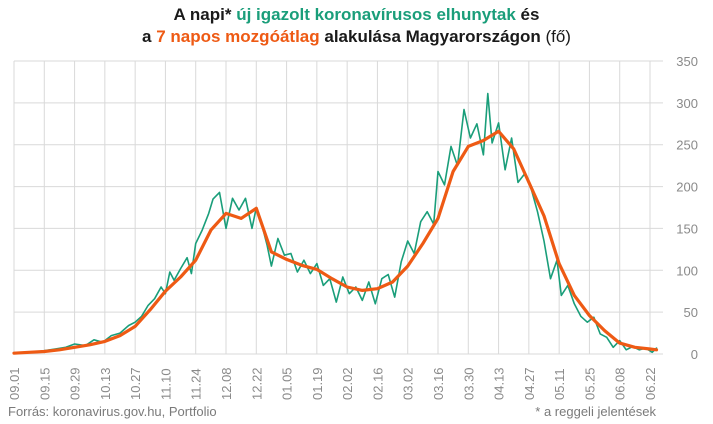 This screenshot has width=713, height=424. Describe the element at coordinates (430, 36) in the screenshot. I see `title-text: alakulása Magyarországon` at that location.